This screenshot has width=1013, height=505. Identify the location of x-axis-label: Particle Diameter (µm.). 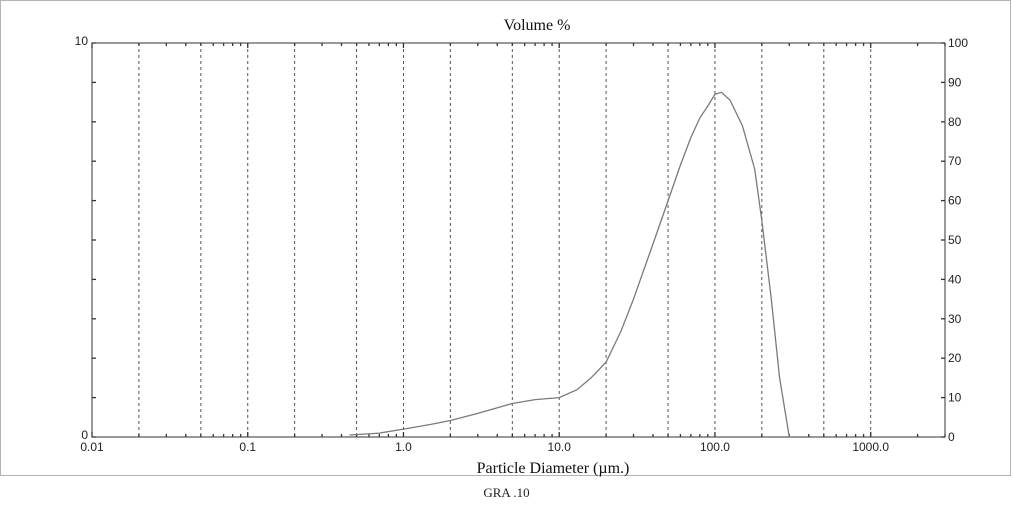
(553, 468).